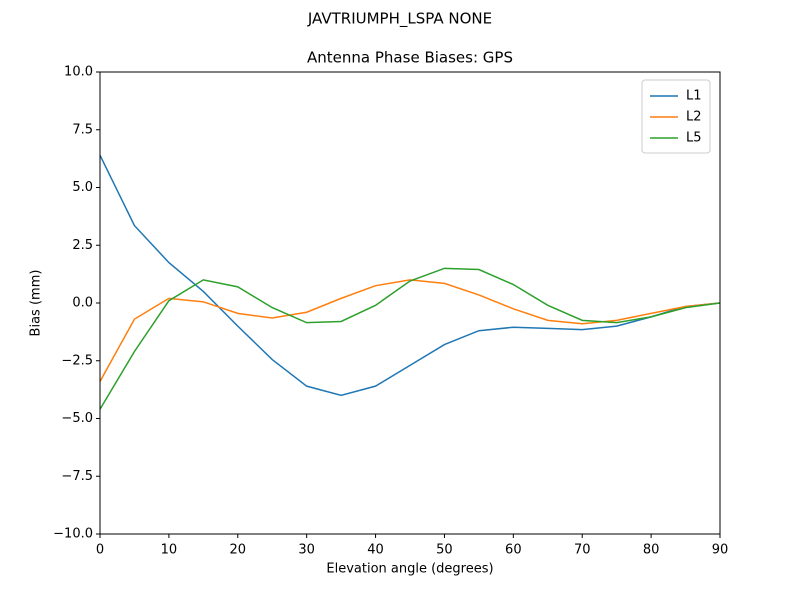  Describe the element at coordinates (409, 569) in the screenshot. I see `x-axis-label: Elevation angle (degrees)` at that location.